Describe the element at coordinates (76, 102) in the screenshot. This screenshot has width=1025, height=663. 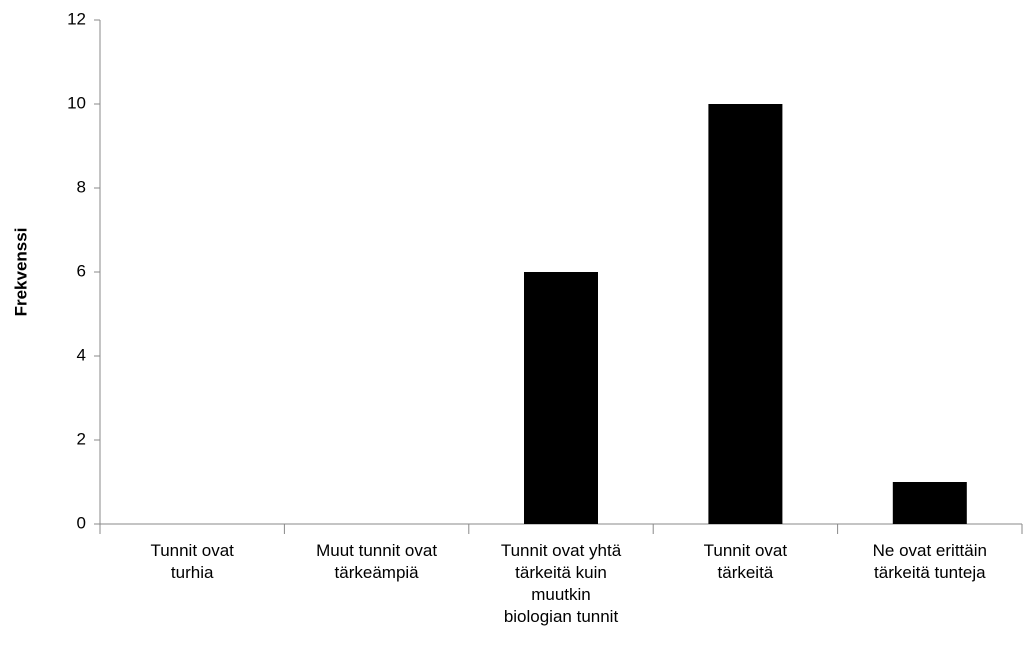
I see `y-tick-label: 10` at that location.